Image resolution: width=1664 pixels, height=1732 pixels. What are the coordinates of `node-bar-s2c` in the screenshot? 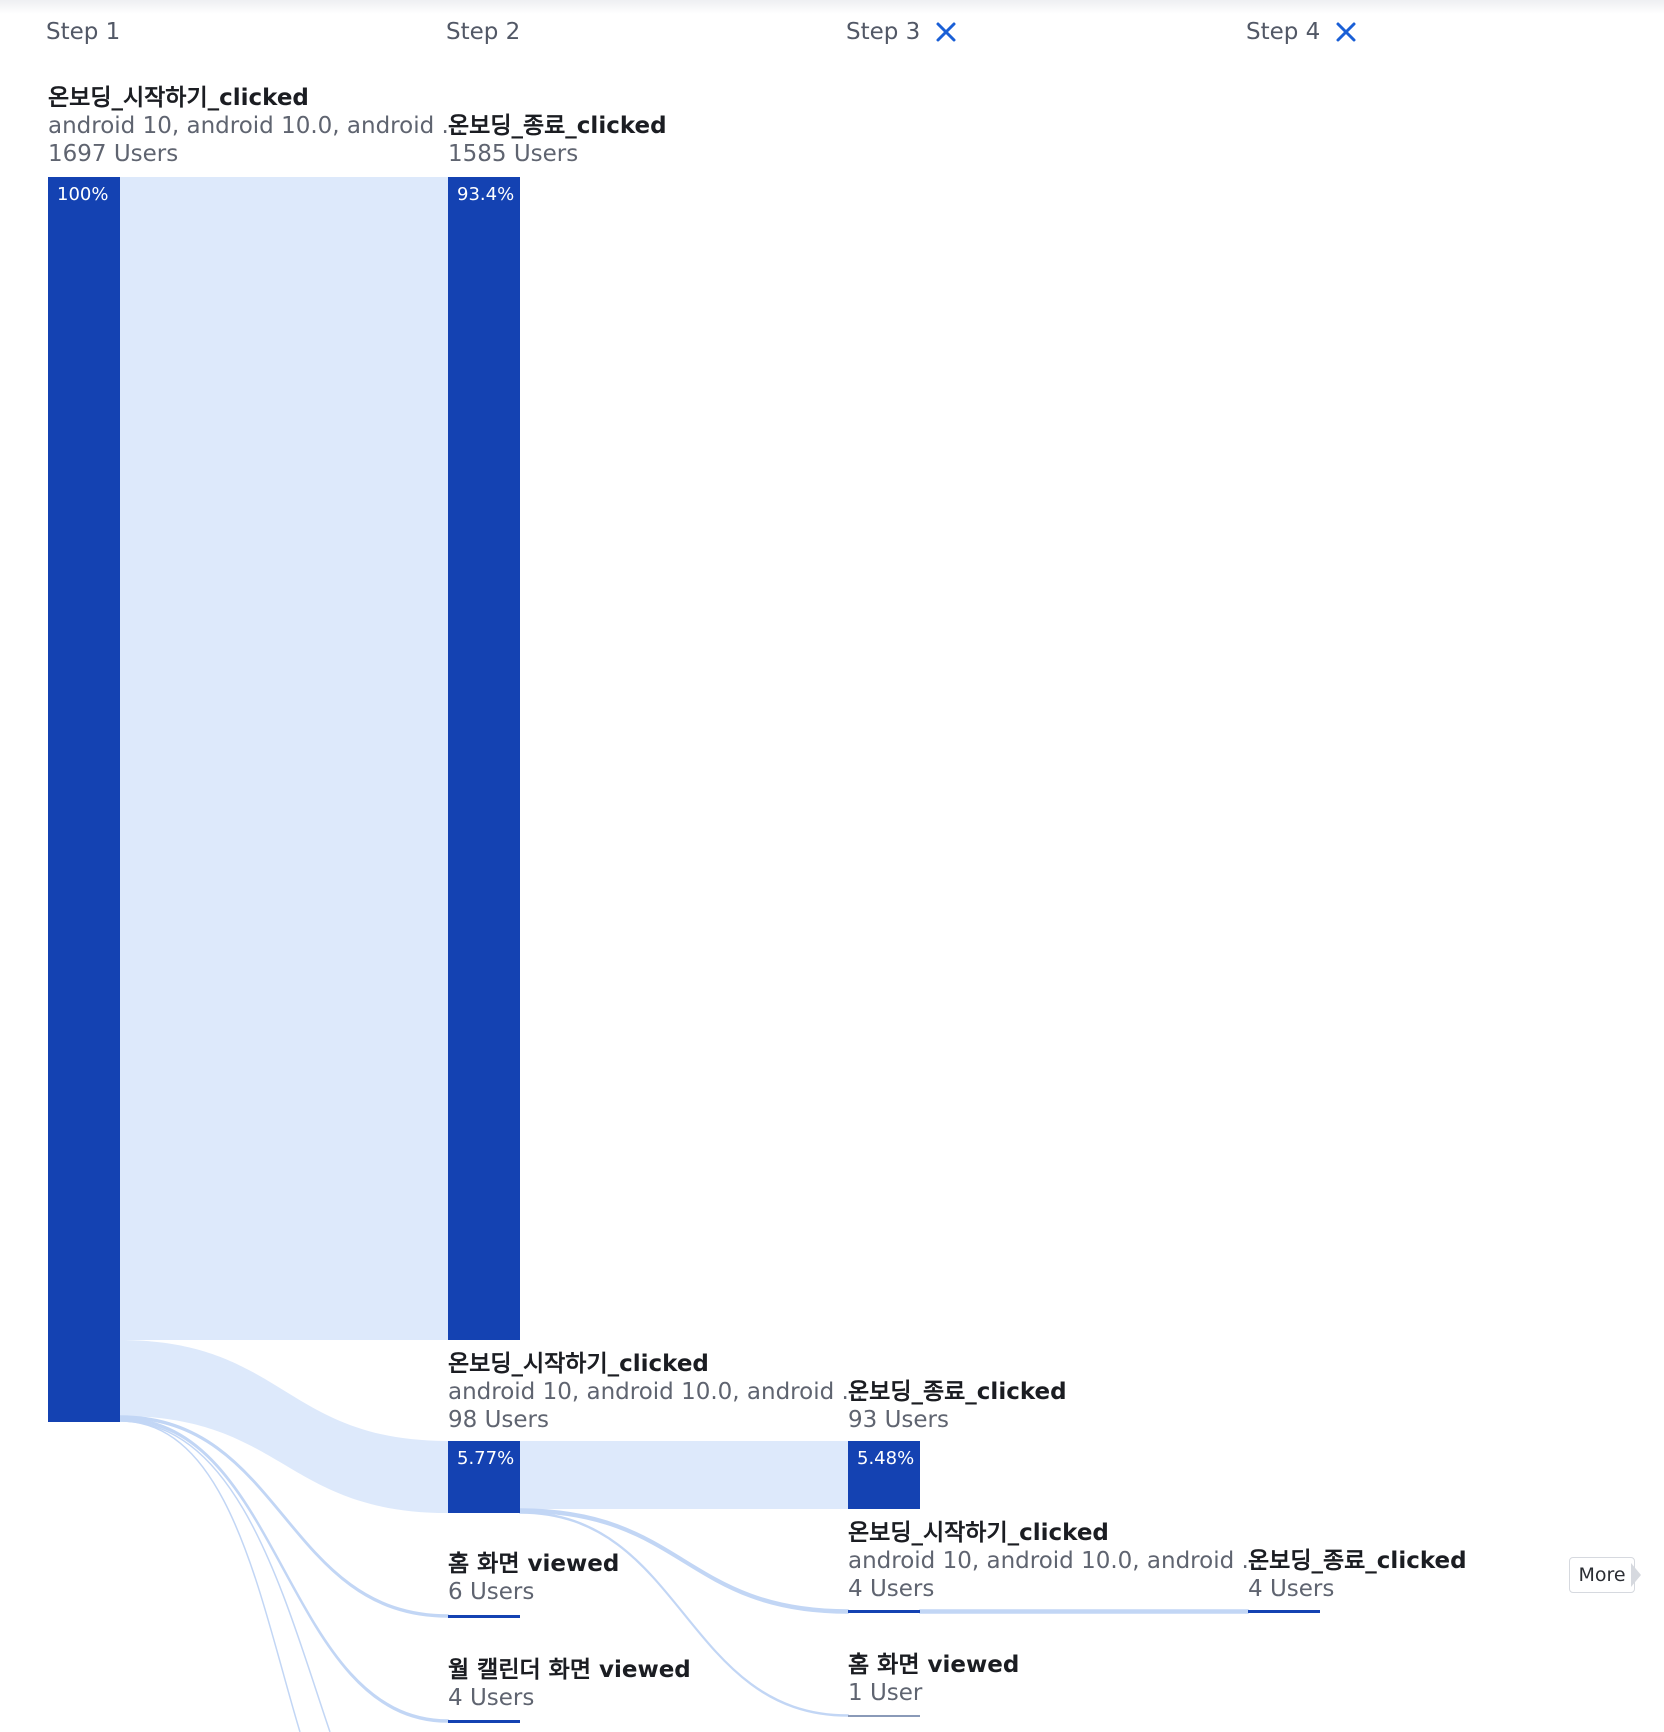 It's located at (484, 1616).